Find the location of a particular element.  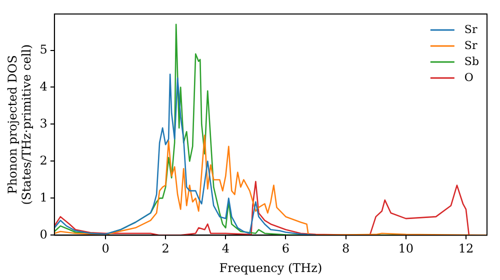

x-tick-label: 10 is located at coordinates (406, 249).